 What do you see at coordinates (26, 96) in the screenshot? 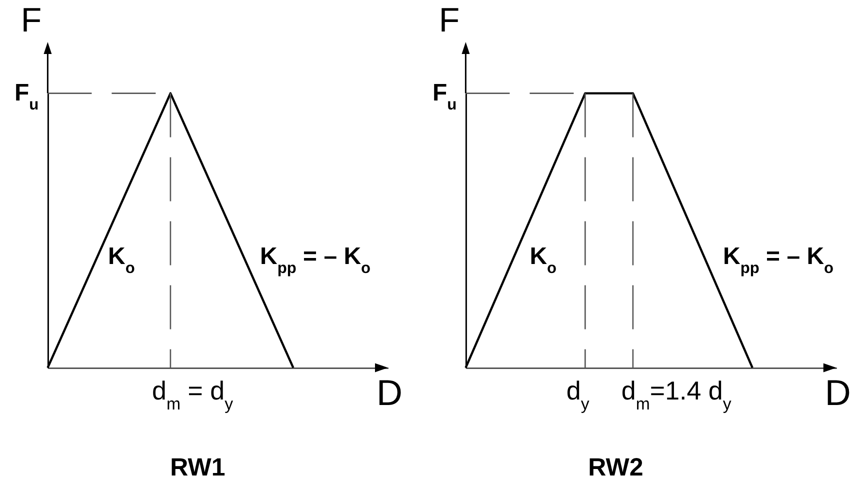
I see `text: F$_{u}$` at bounding box center [26, 96].